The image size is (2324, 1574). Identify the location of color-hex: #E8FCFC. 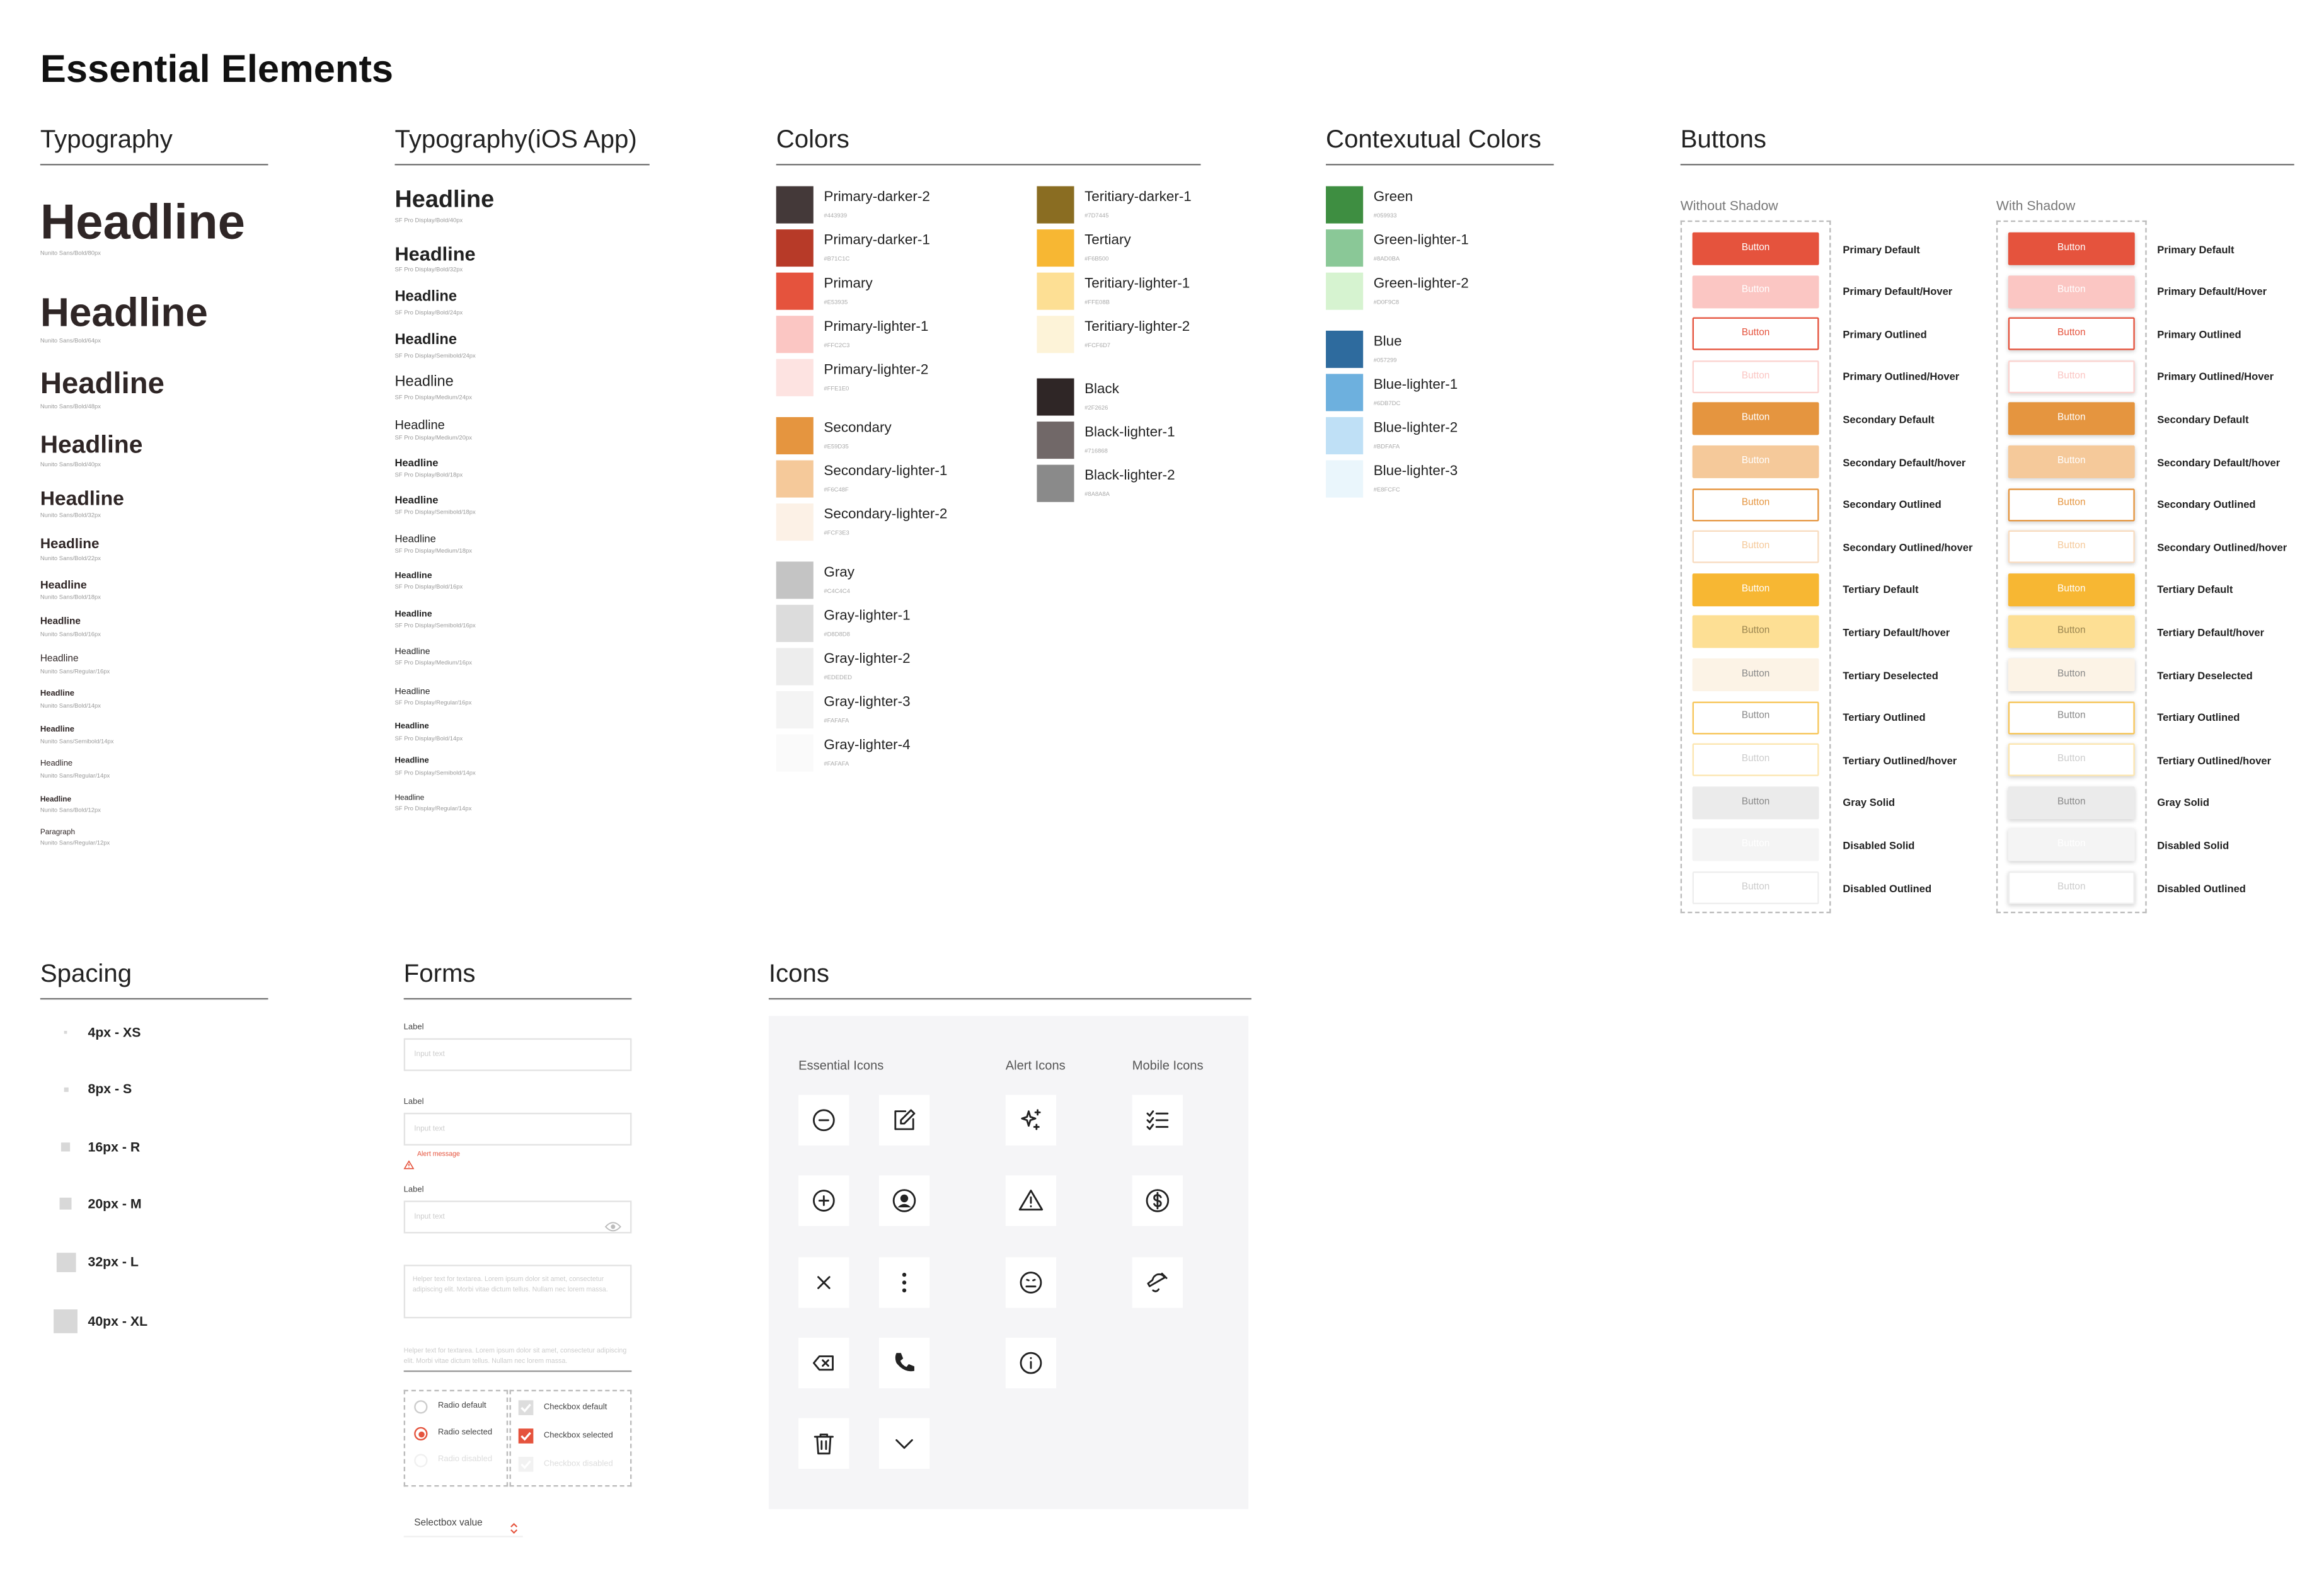
(1387, 489).